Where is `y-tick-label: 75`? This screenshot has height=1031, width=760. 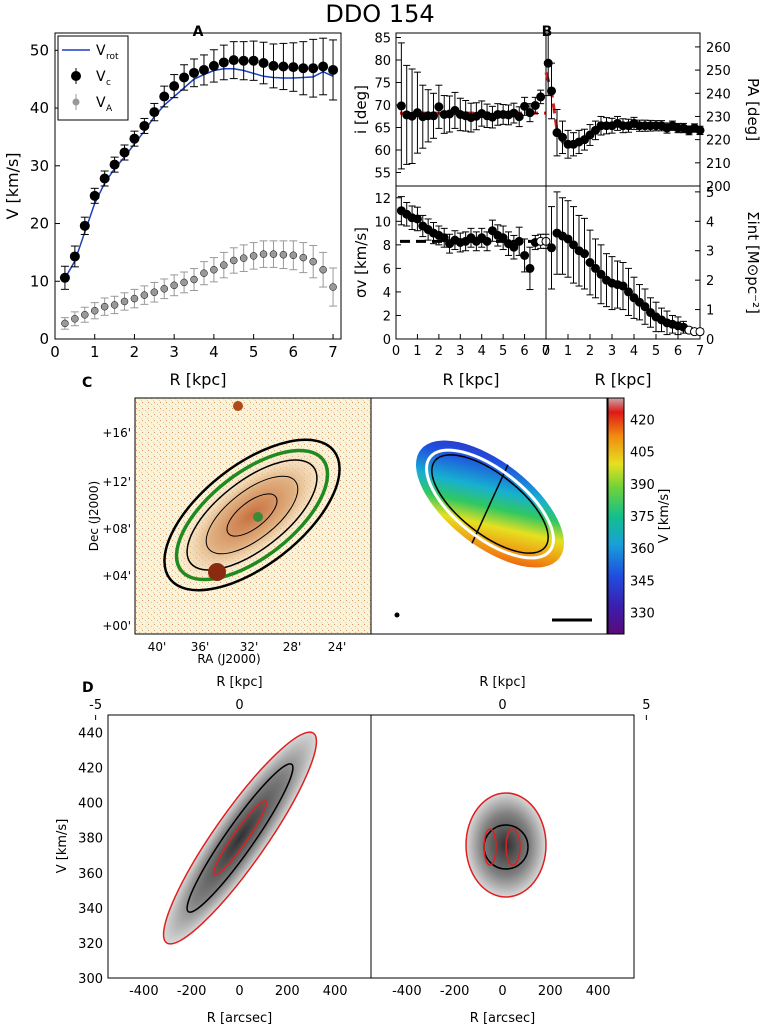
y-tick-label: 75 is located at coordinates (382, 84).